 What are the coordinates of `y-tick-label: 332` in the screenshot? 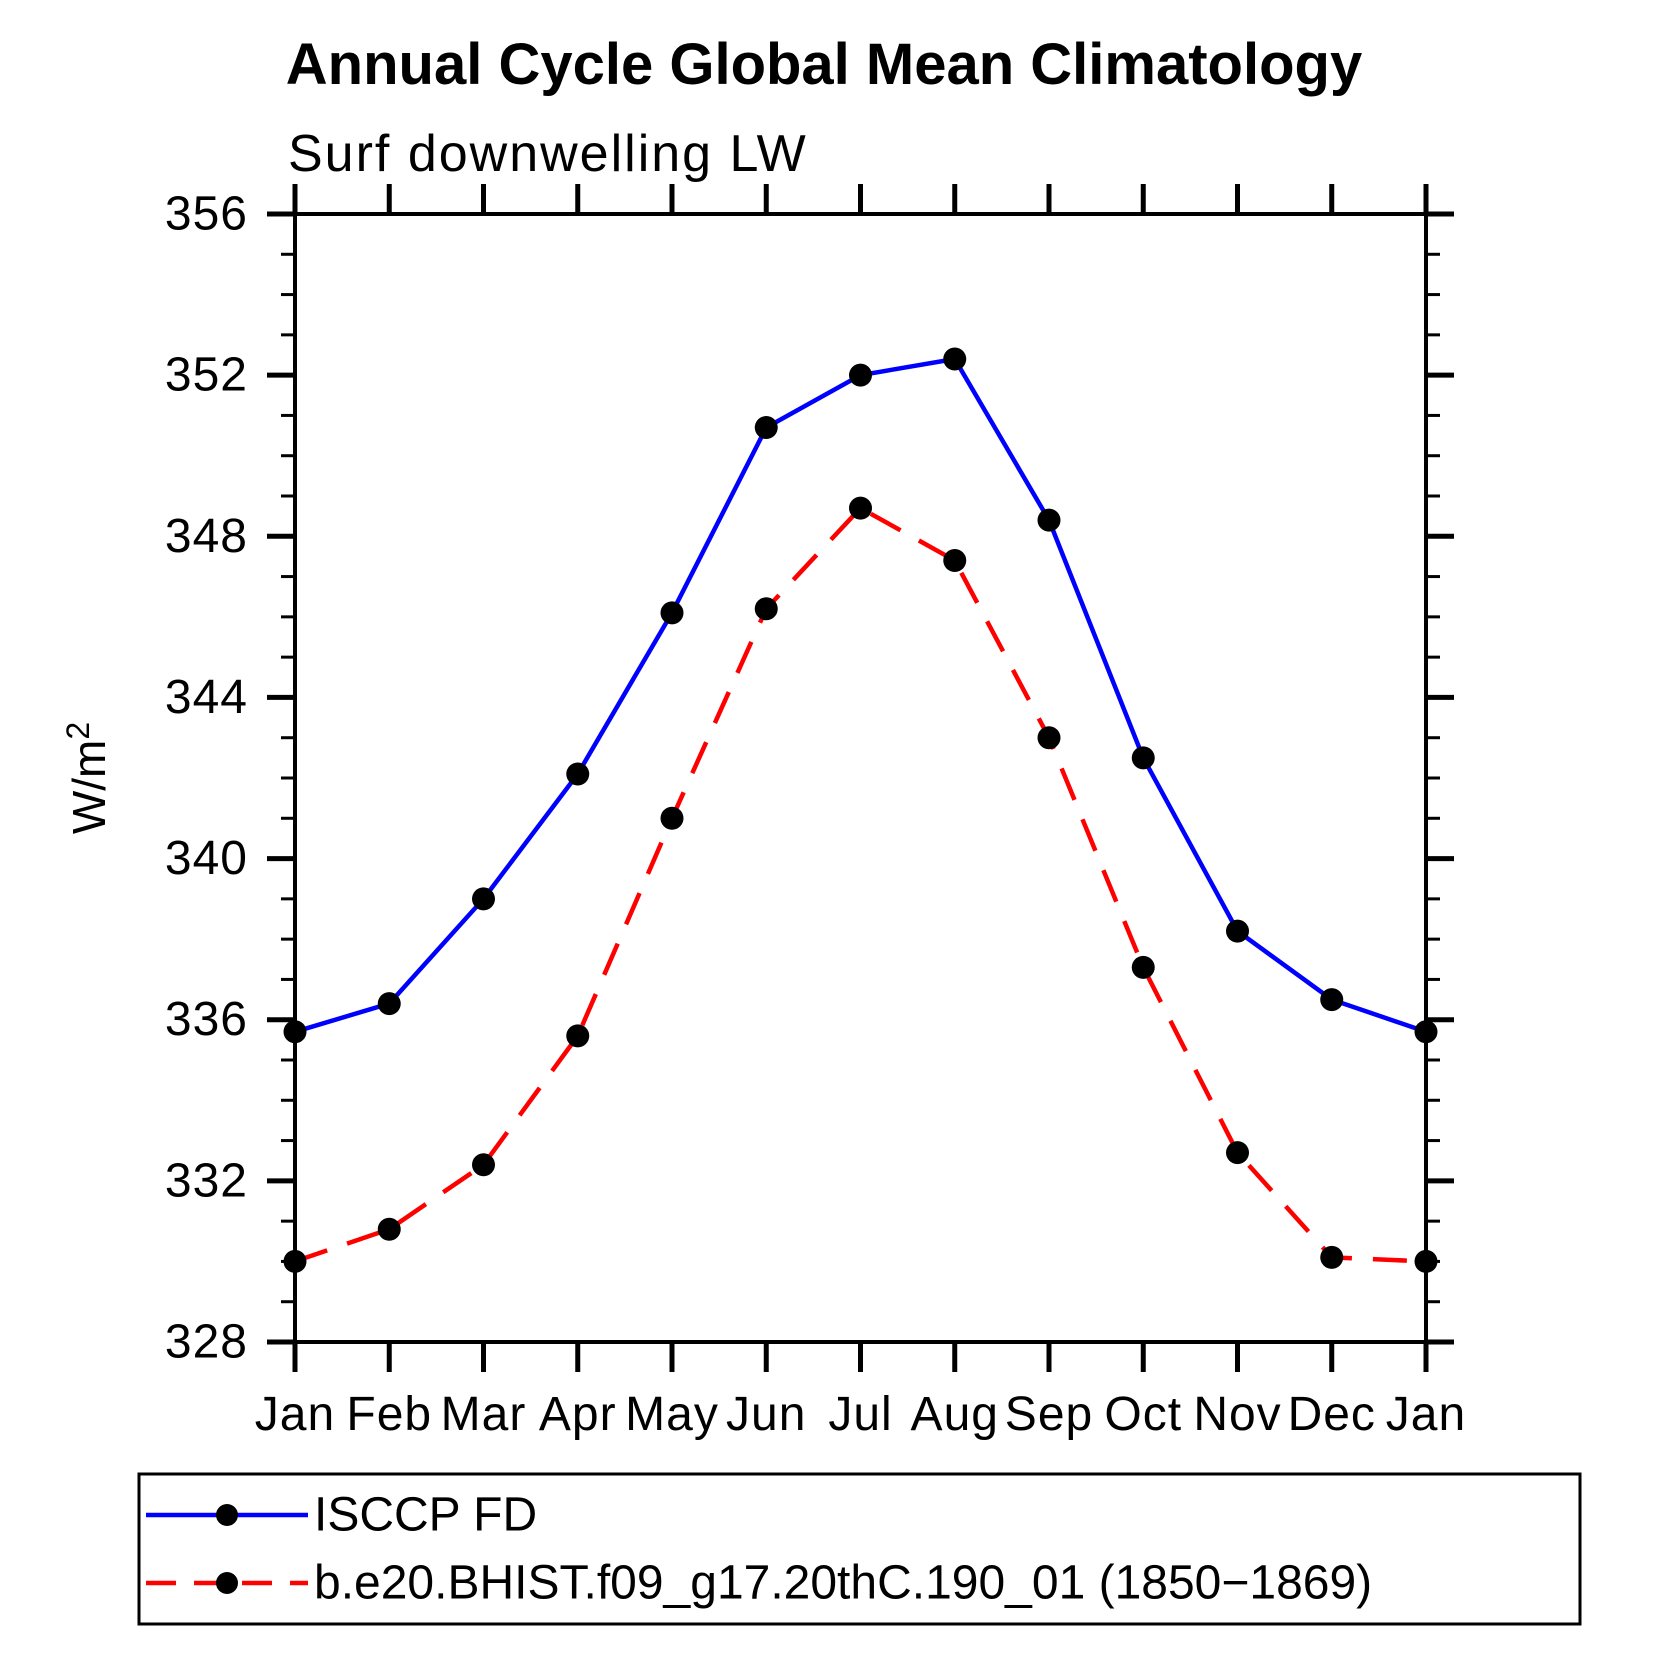 It's located at (206, 1180).